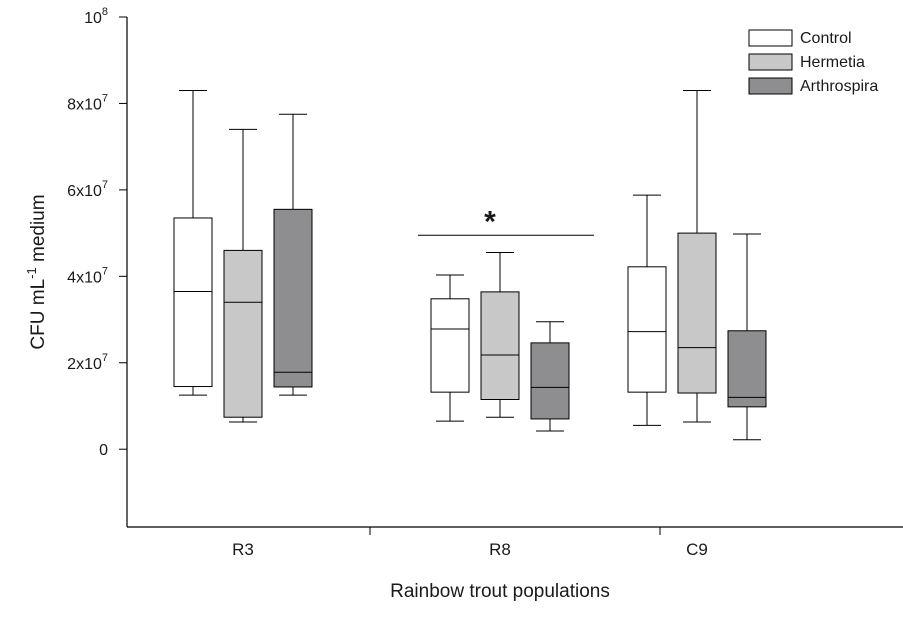 This screenshot has width=903, height=627. I want to click on y-tick-label: 0, so click(103, 450).